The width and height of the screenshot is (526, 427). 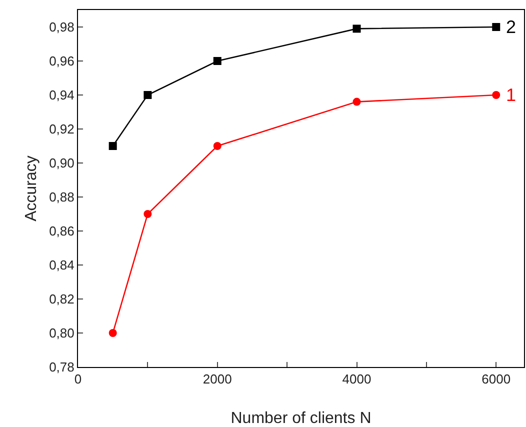 I want to click on y-tick-label: 0,96, so click(x=61, y=61).